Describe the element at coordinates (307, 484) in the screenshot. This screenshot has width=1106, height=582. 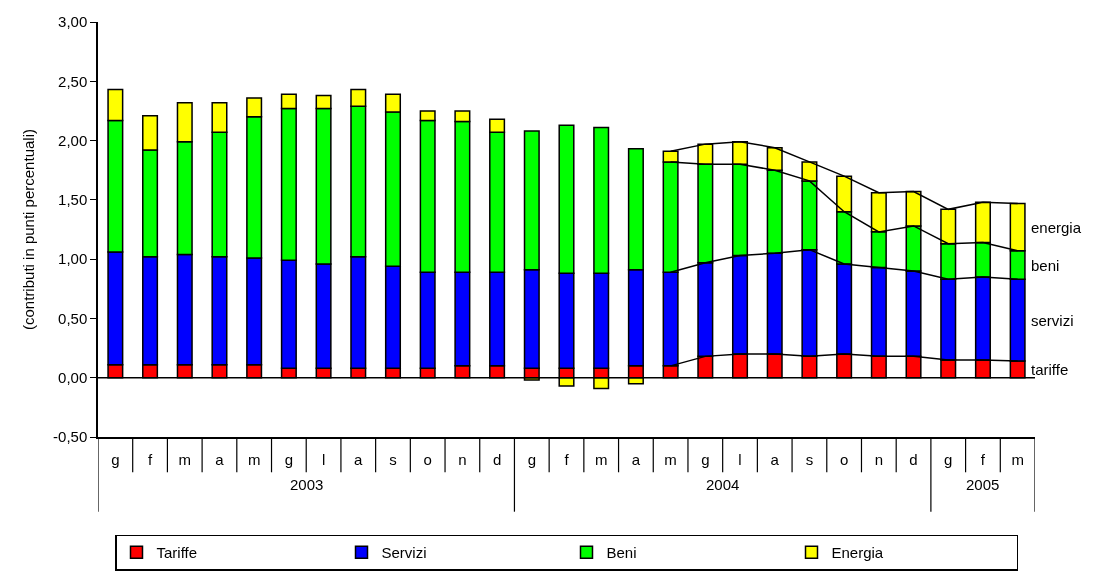
I see `text: 2003` at that location.